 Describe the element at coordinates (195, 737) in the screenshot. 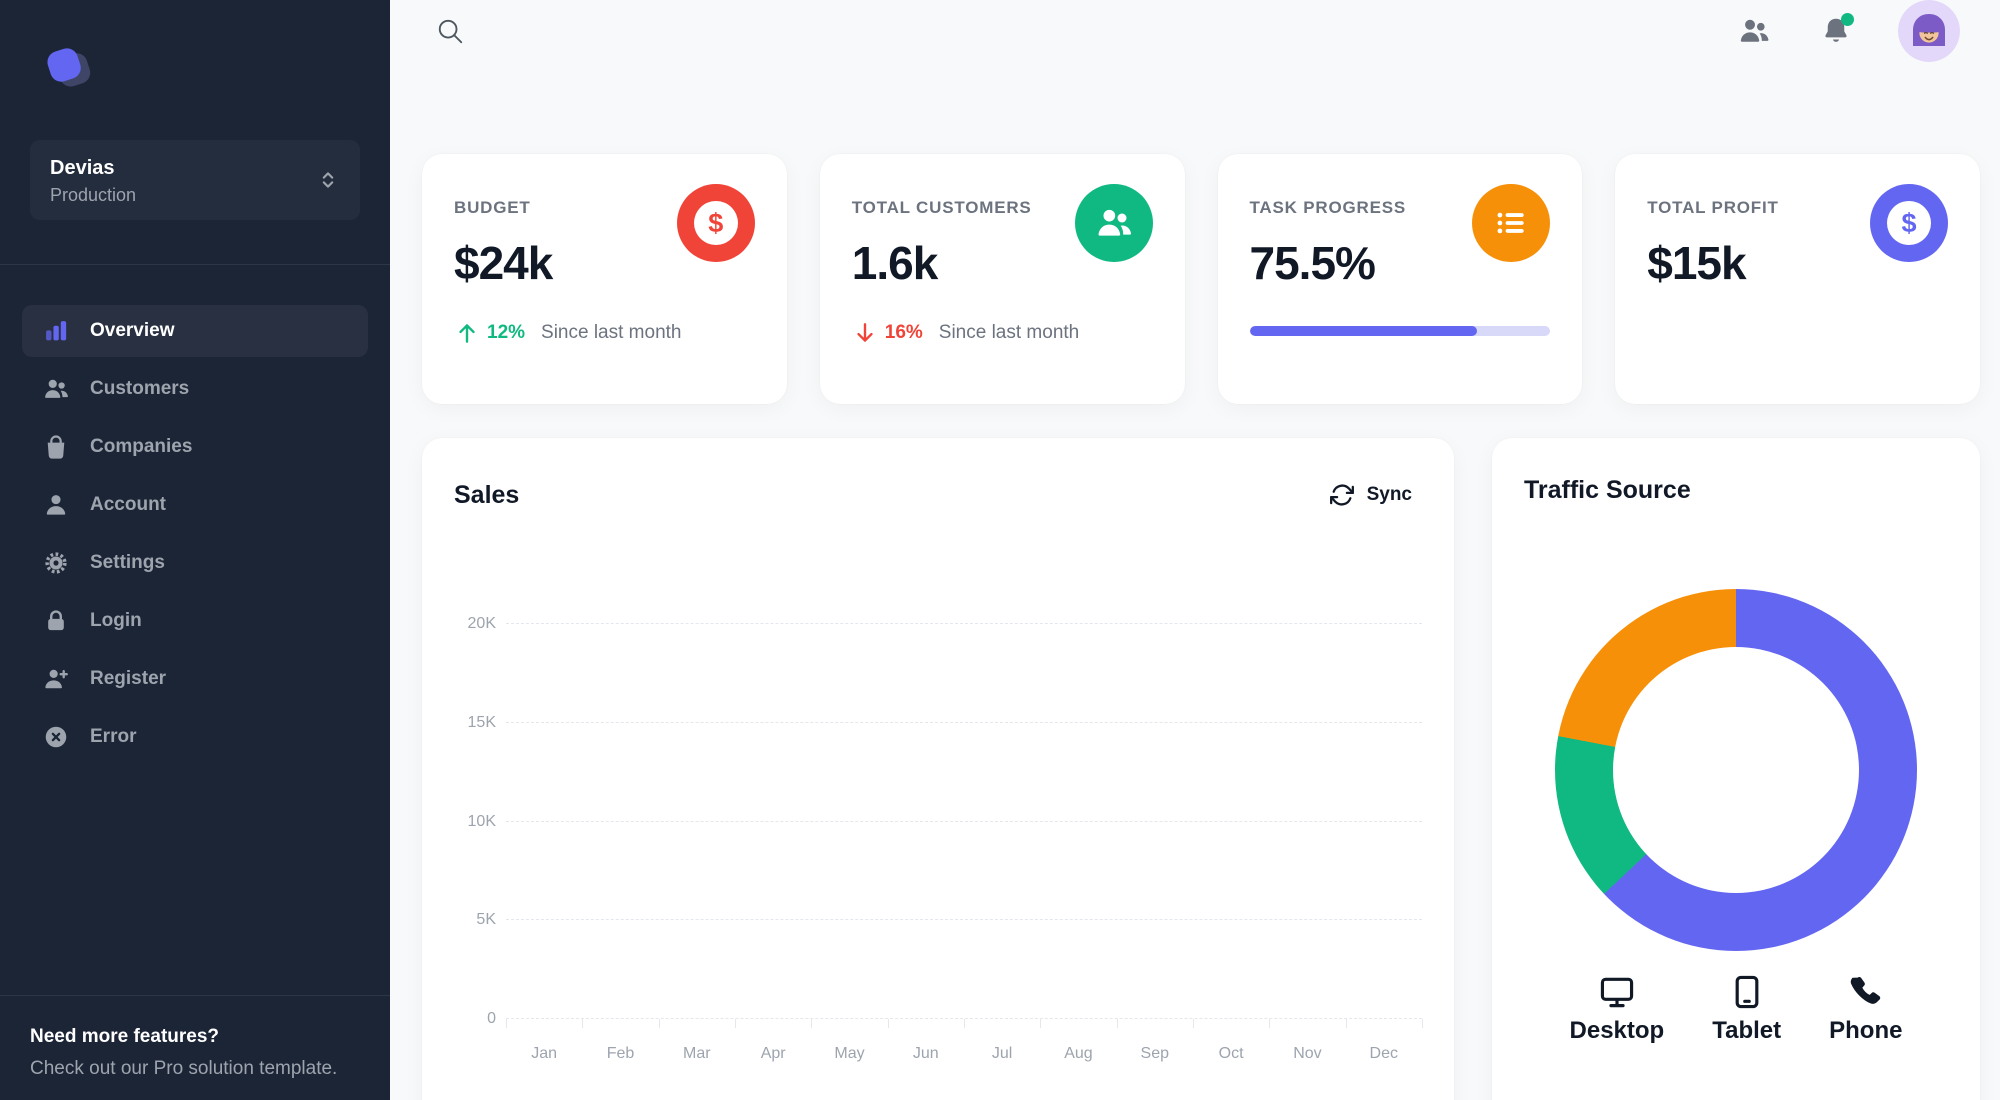

I see `sidebar-item-error: Error` at that location.